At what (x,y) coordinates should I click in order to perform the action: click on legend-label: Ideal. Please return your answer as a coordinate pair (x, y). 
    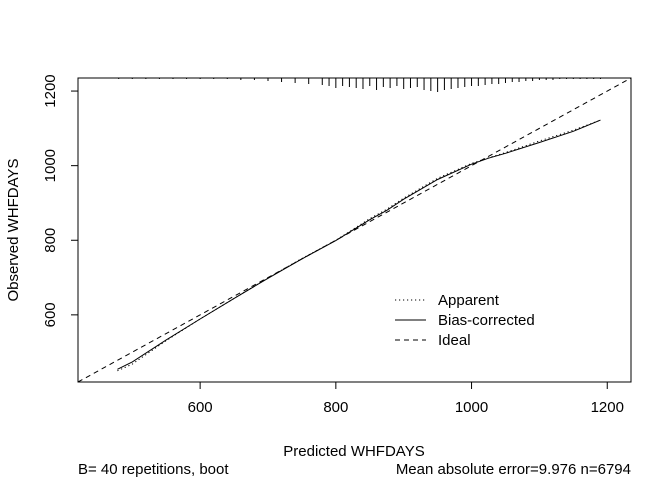
    Looking at the image, I should click on (454, 340).